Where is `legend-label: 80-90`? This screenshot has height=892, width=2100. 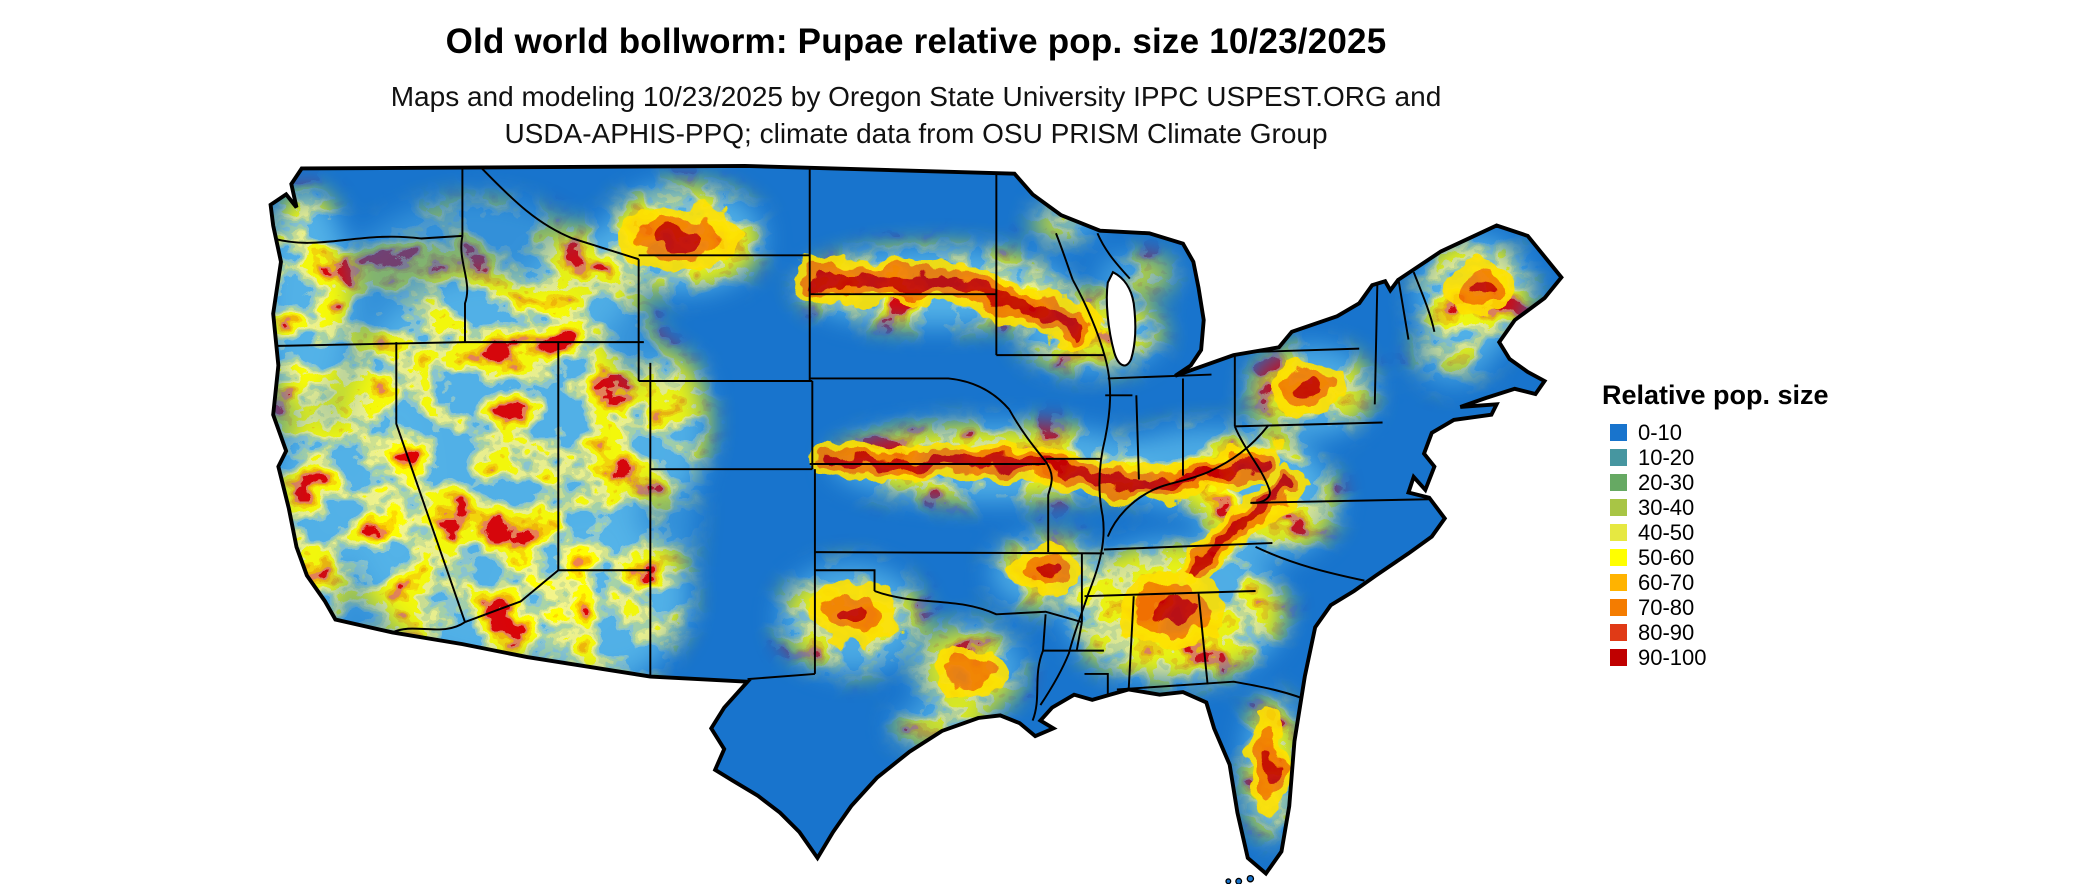
legend-label: 80-90 is located at coordinates (1666, 632).